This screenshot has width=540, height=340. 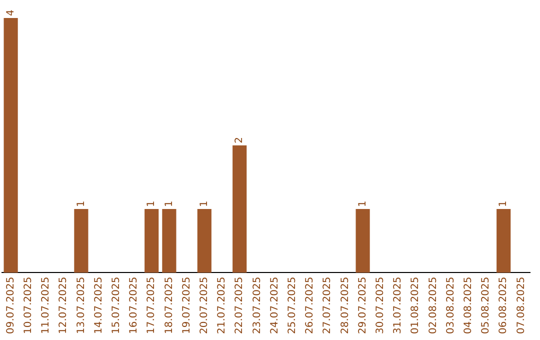 What do you see at coordinates (116, 305) in the screenshot?
I see `x-tick-label: 15.07.2025` at bounding box center [116, 305].